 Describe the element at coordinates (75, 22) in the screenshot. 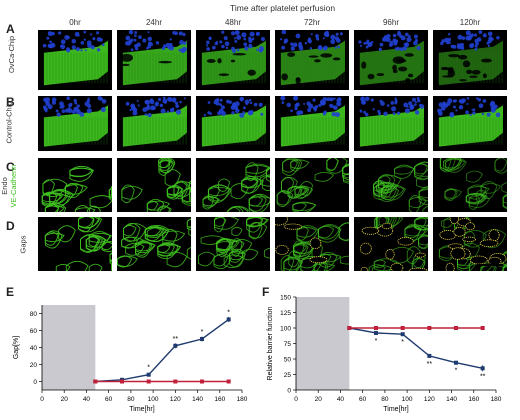

I see `time-label-0hr: 0hr` at that location.